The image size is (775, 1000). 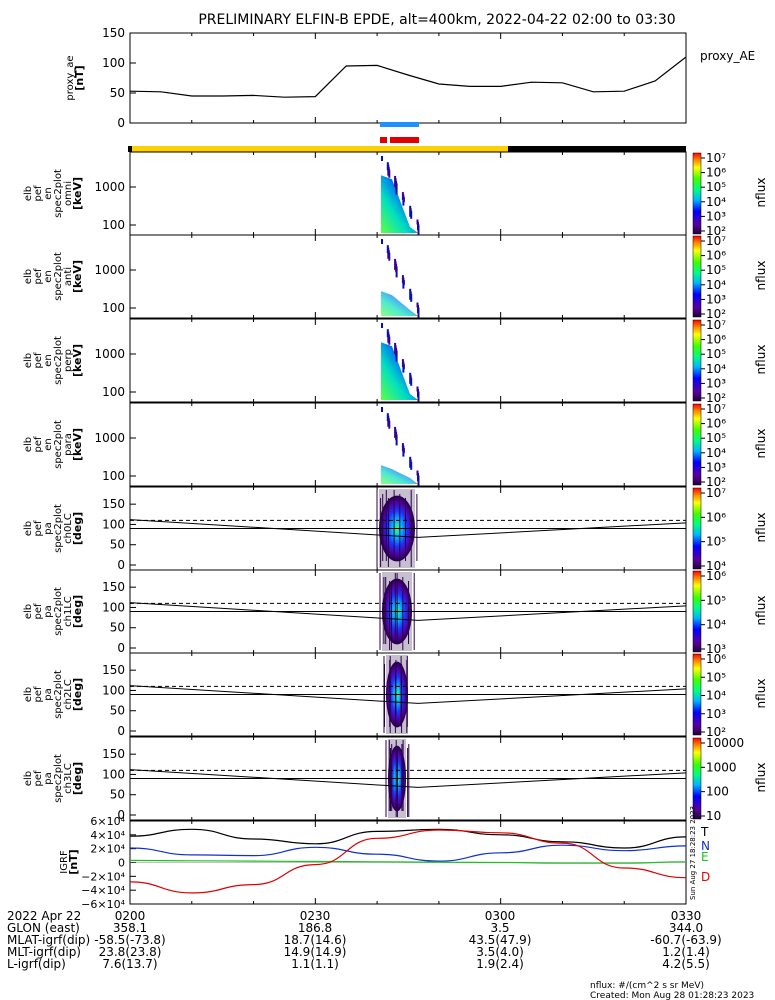 I want to click on status-bars, so click(x=407, y=137).